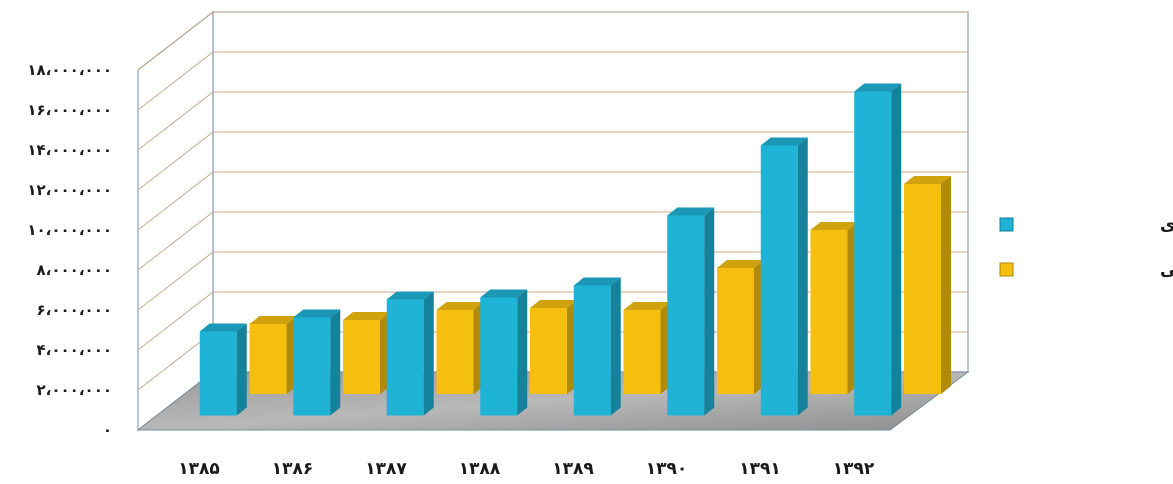 This screenshot has width=1173, height=484. What do you see at coordinates (69, 110) in the screenshot?
I see `y-tick-label: ۱۶،۰۰۰،۰۰۰` at bounding box center [69, 110].